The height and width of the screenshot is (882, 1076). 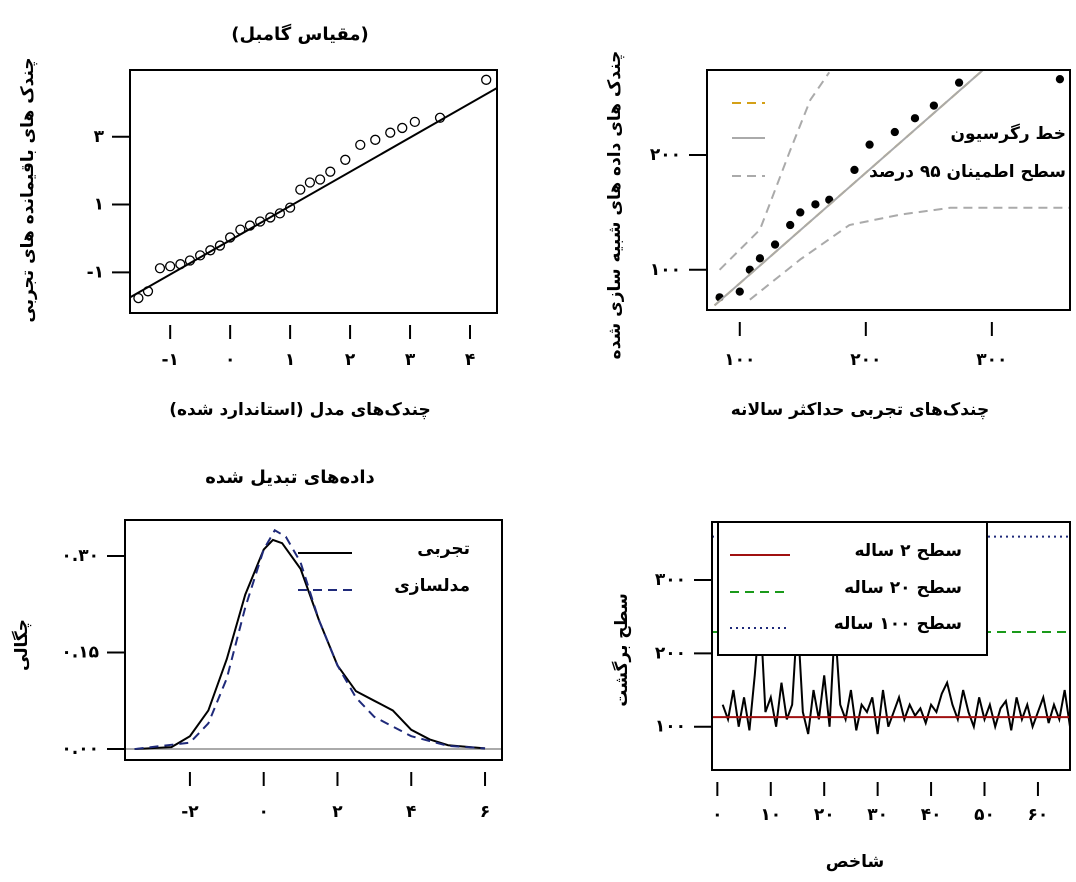 I want to click on x-tick-label: ۱۰, so click(x=770, y=815).